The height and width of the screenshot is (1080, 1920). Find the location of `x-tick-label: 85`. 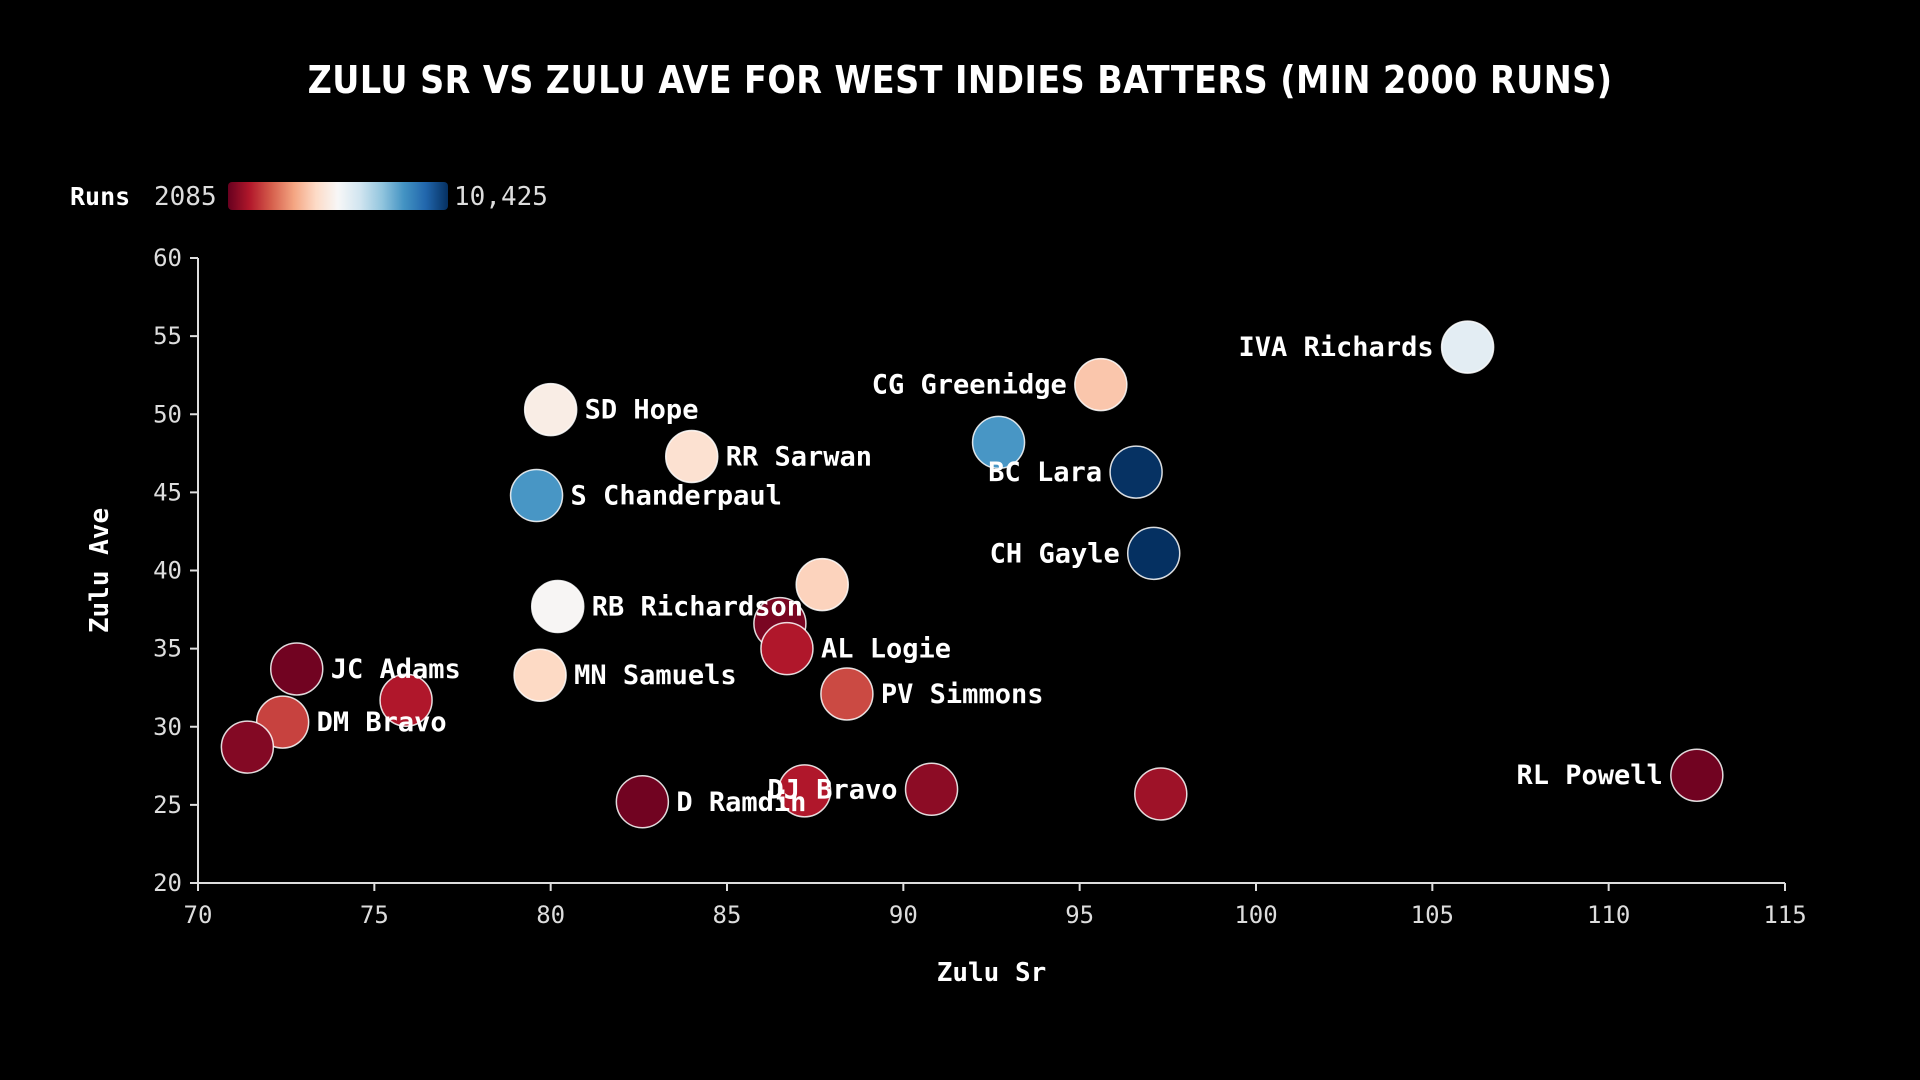

x-tick-label: 85 is located at coordinates (727, 915).